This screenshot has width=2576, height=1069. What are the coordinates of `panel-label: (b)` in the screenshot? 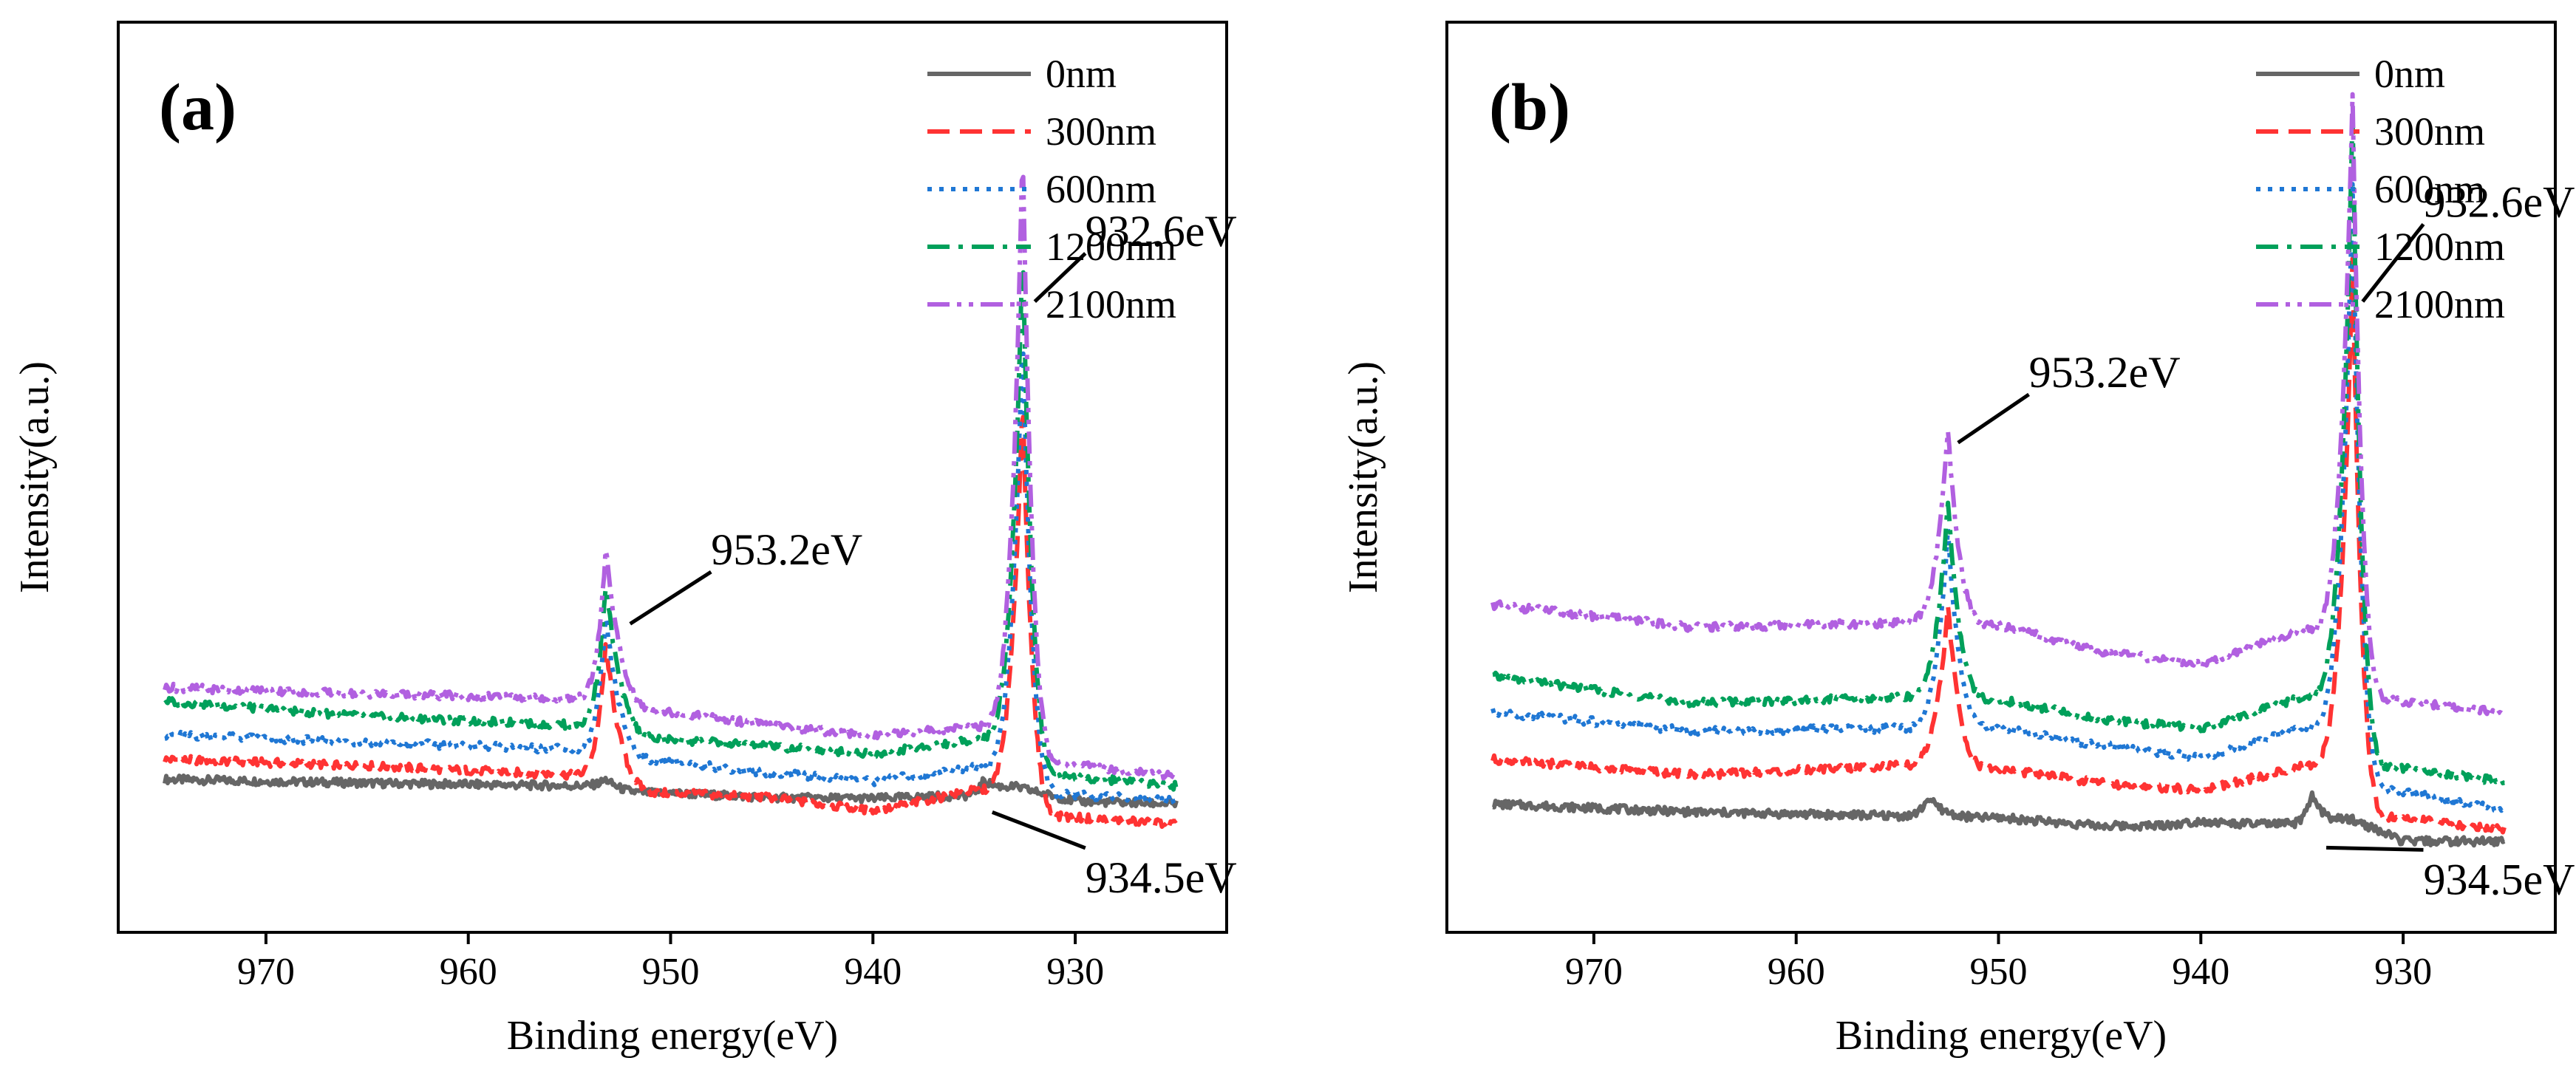 It's located at (1529, 107).